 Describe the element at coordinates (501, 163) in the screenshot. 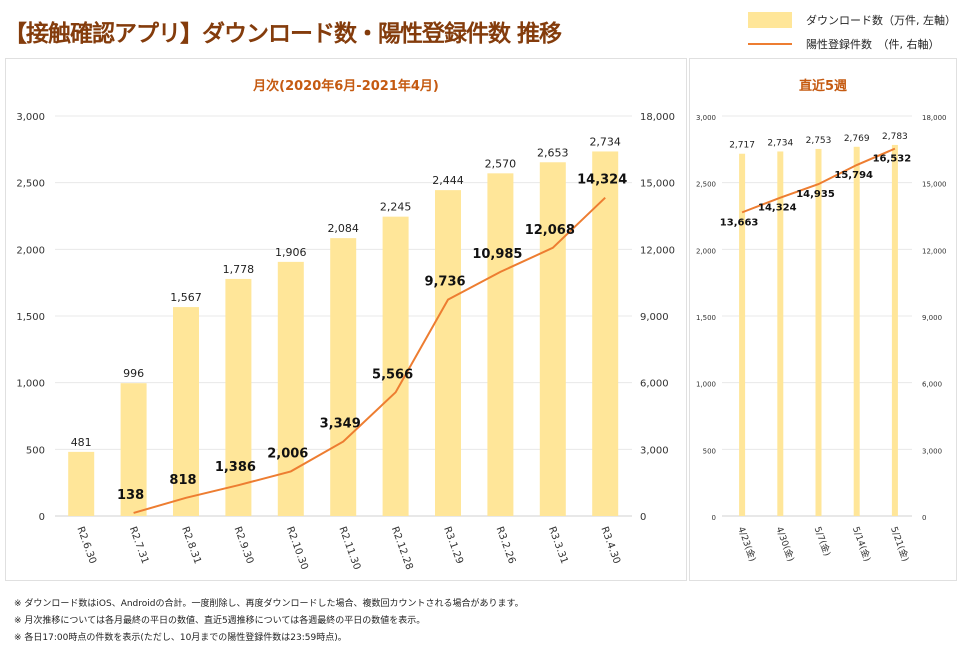

I see `bar-data-label: 2,570` at that location.